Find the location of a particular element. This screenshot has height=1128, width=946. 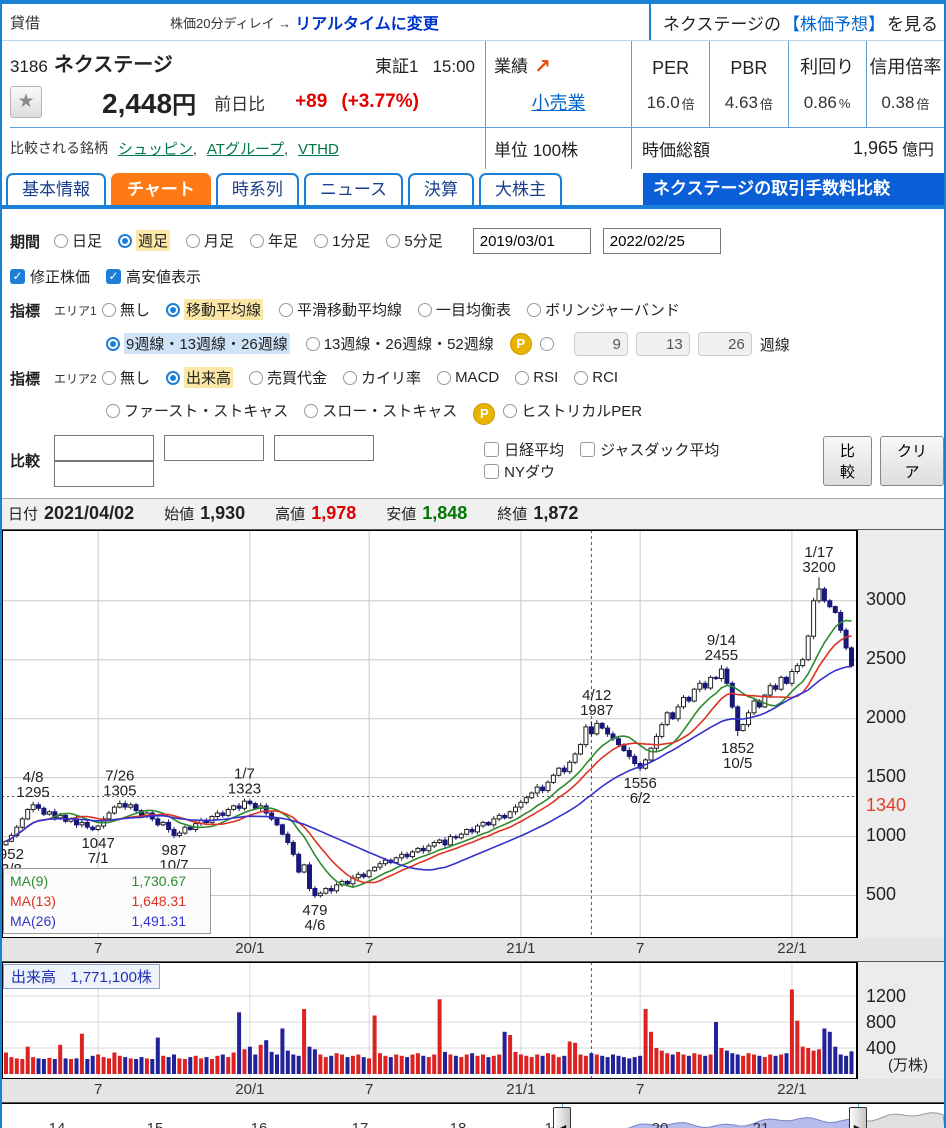

date-to-input is located at coordinates (661, 241).